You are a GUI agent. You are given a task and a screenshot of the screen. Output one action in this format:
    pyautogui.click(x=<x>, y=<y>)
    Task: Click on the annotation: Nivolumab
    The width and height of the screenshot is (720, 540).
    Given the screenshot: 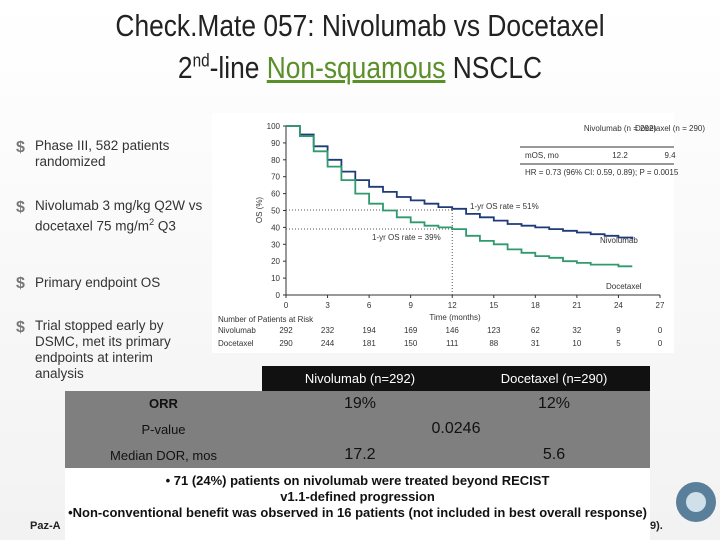 What is the action you would take?
    pyautogui.click(x=619, y=240)
    